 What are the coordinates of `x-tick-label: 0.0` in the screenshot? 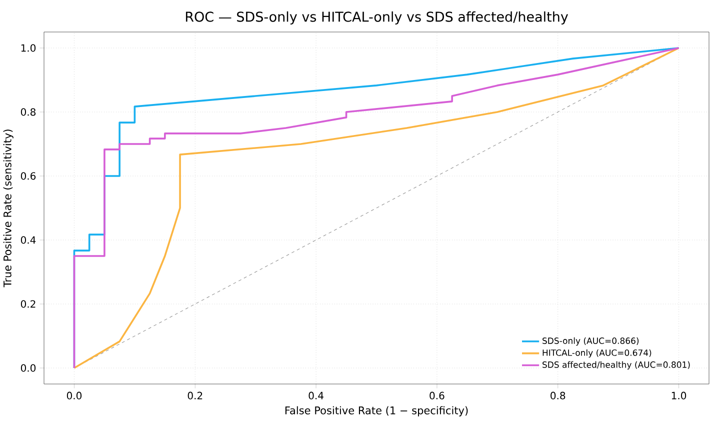 It's located at (74, 396).